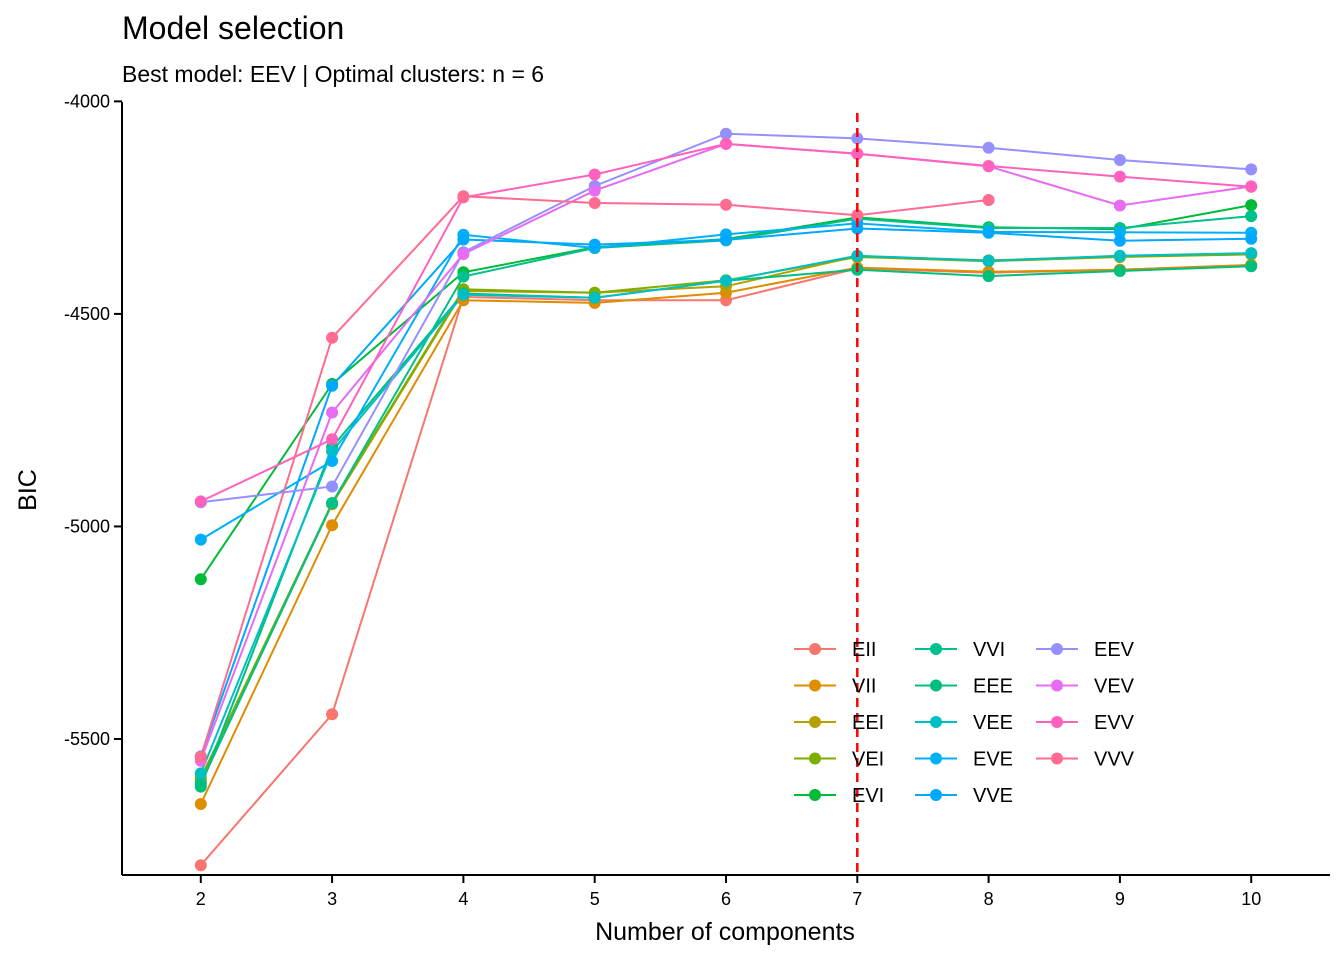 This screenshot has height=960, width=1344. What do you see at coordinates (815, 649) in the screenshot?
I see `legend-key-point-eii` at bounding box center [815, 649].